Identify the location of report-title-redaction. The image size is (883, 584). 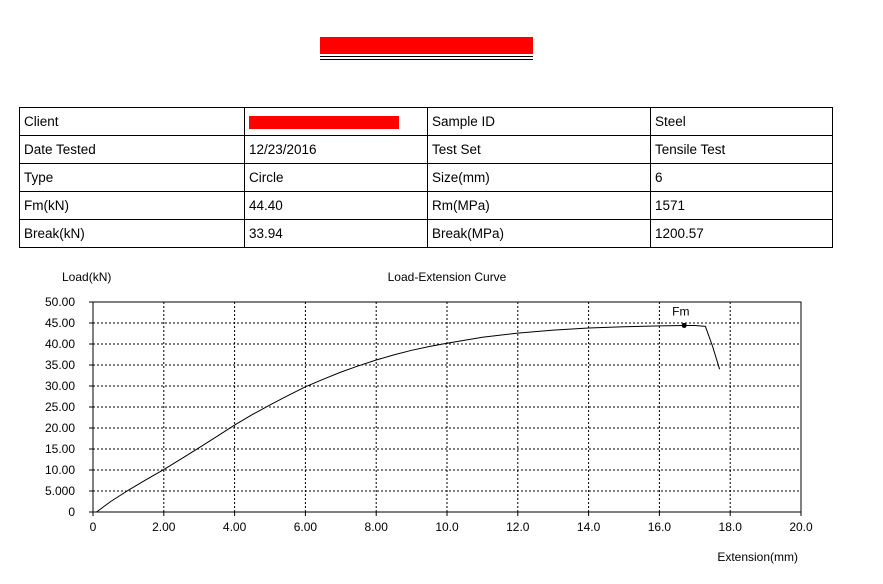
(426, 45).